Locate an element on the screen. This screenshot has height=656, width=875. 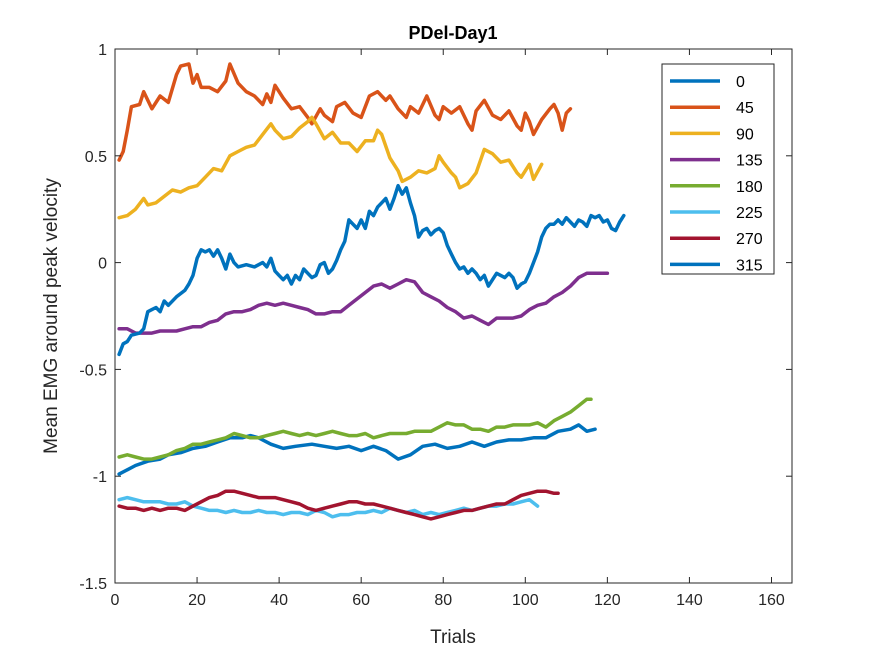
y-tick-label: 0 is located at coordinates (102, 264).